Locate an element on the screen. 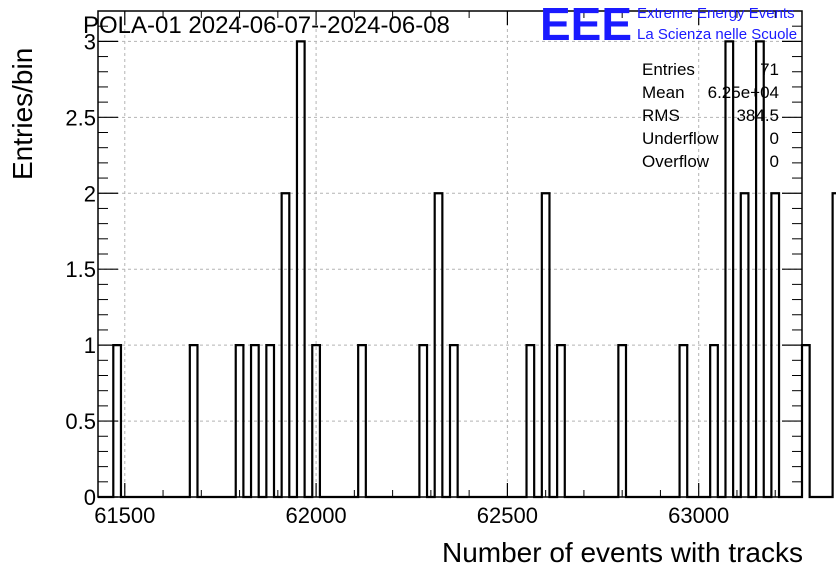 This screenshot has height=572, width=836. stat-mean-value: 6.25e+04 is located at coordinates (743, 92).